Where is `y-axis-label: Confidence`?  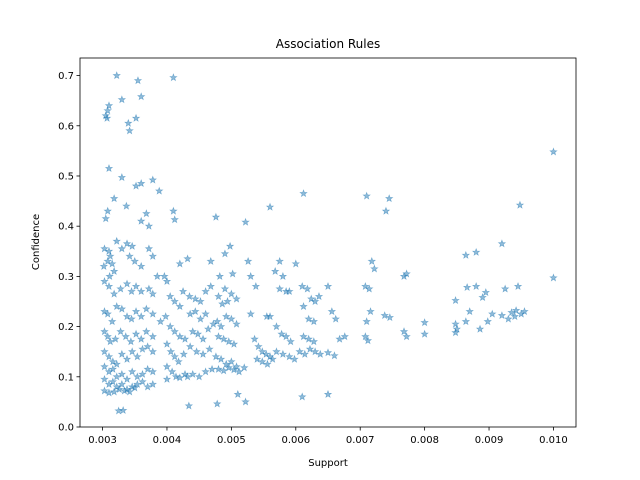 y-axis-label: Confidence is located at coordinates (36, 242).